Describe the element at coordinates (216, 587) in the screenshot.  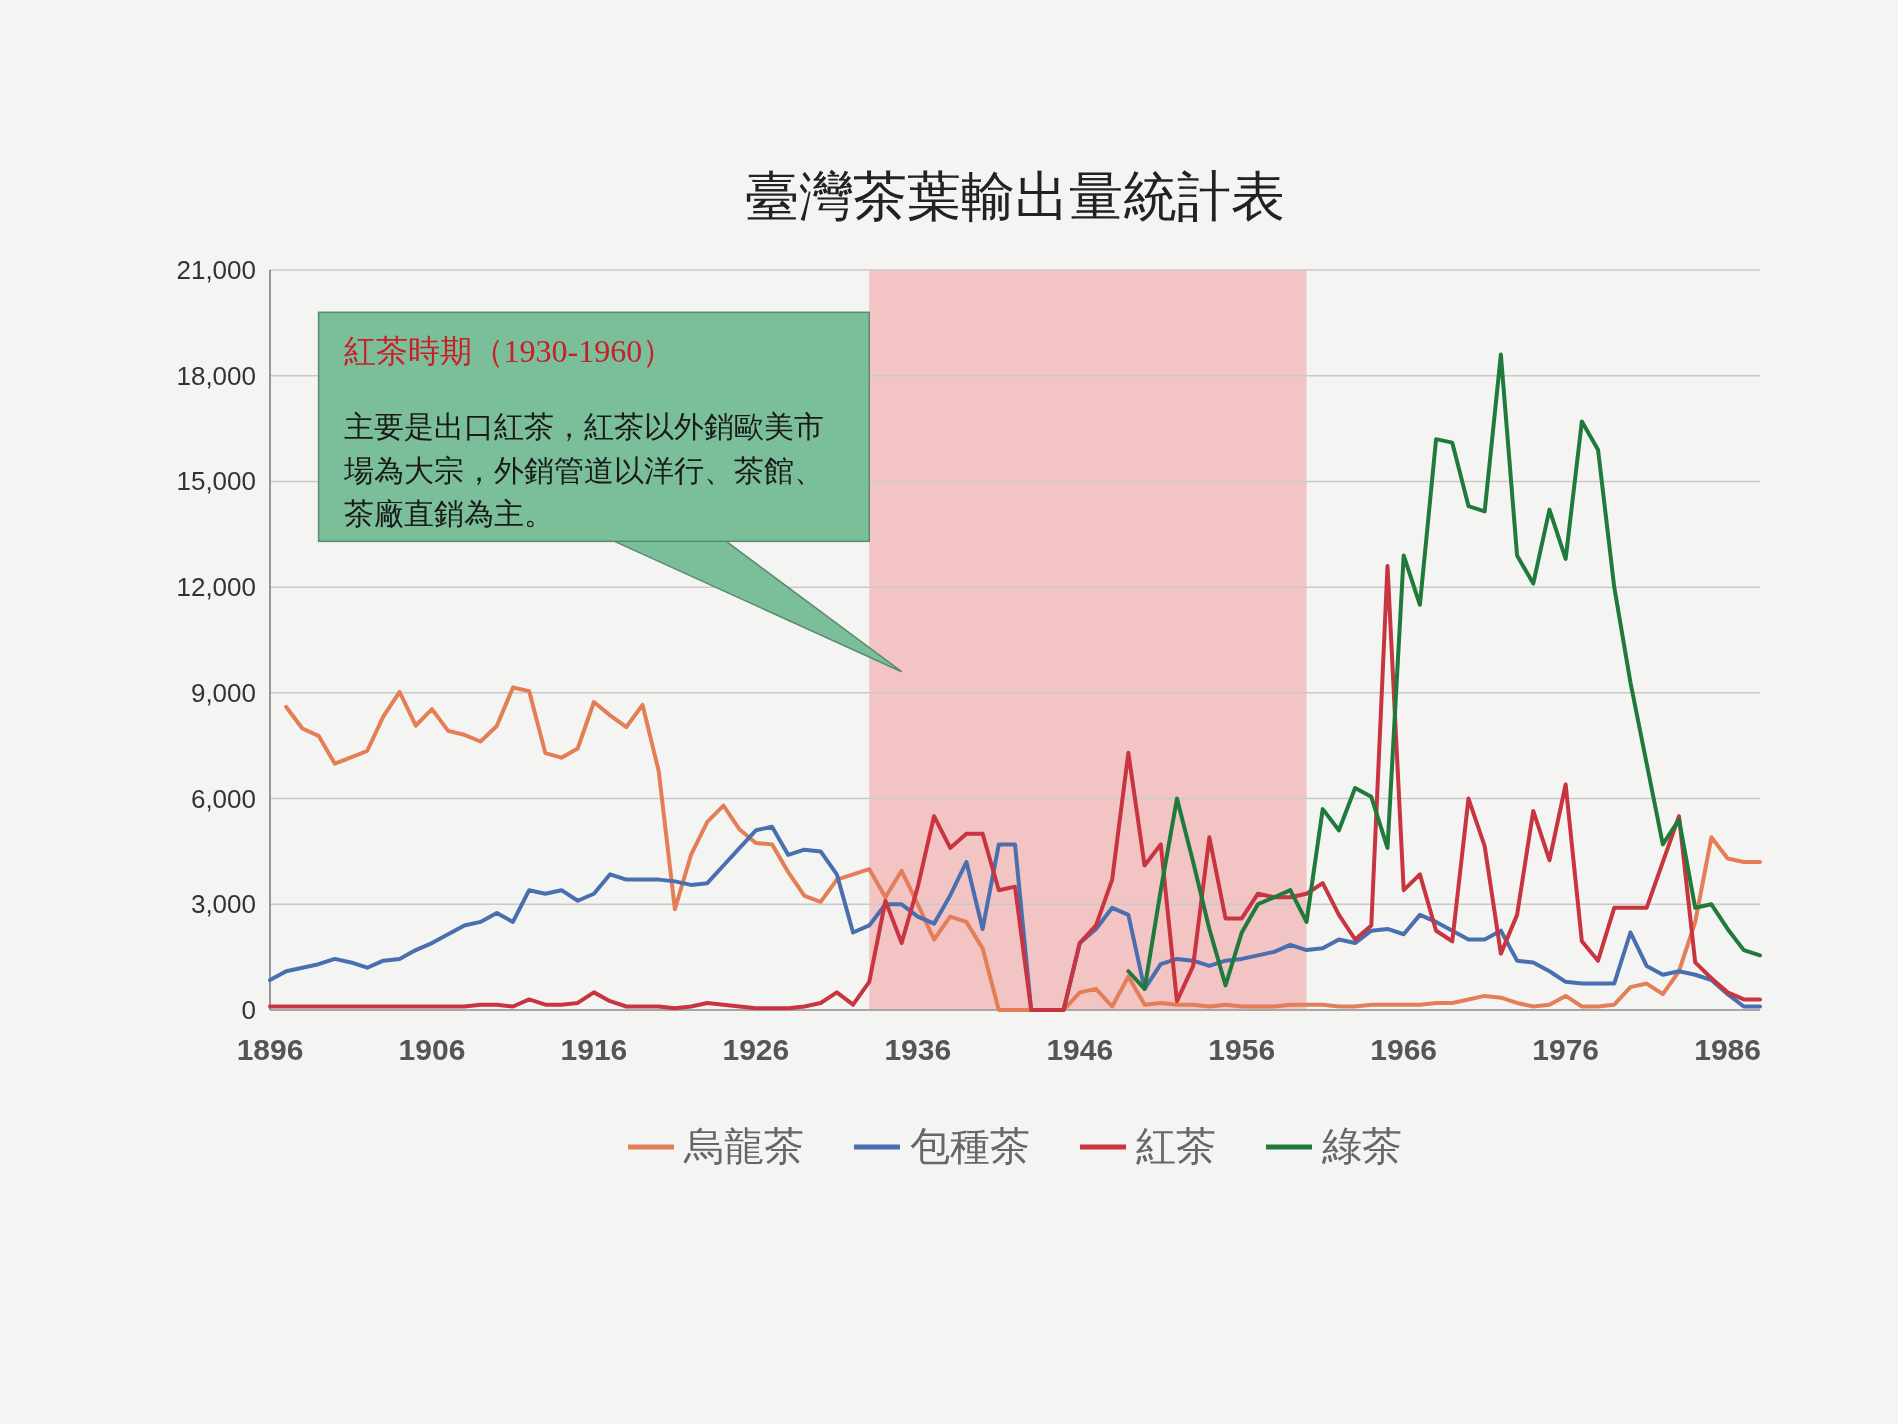
I see `y-tick-label: 12,000` at that location.